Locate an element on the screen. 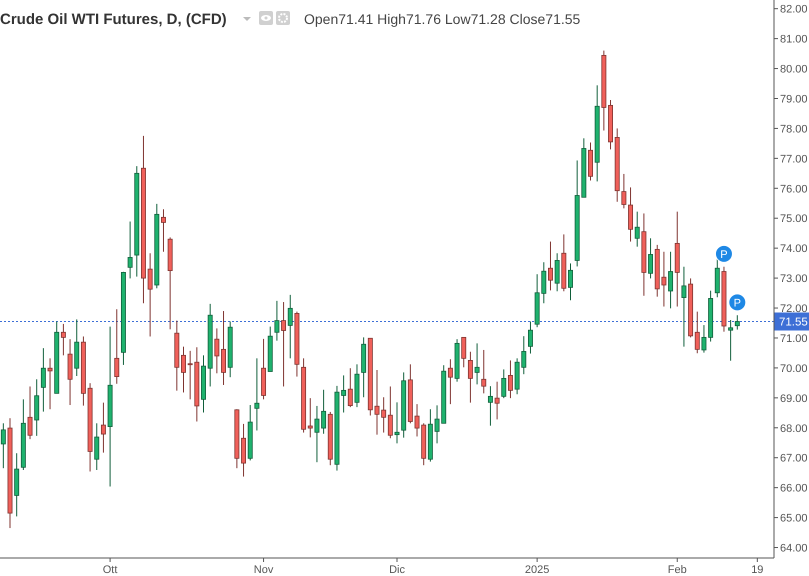  y-tick-label: 78.00 is located at coordinates (794, 129).